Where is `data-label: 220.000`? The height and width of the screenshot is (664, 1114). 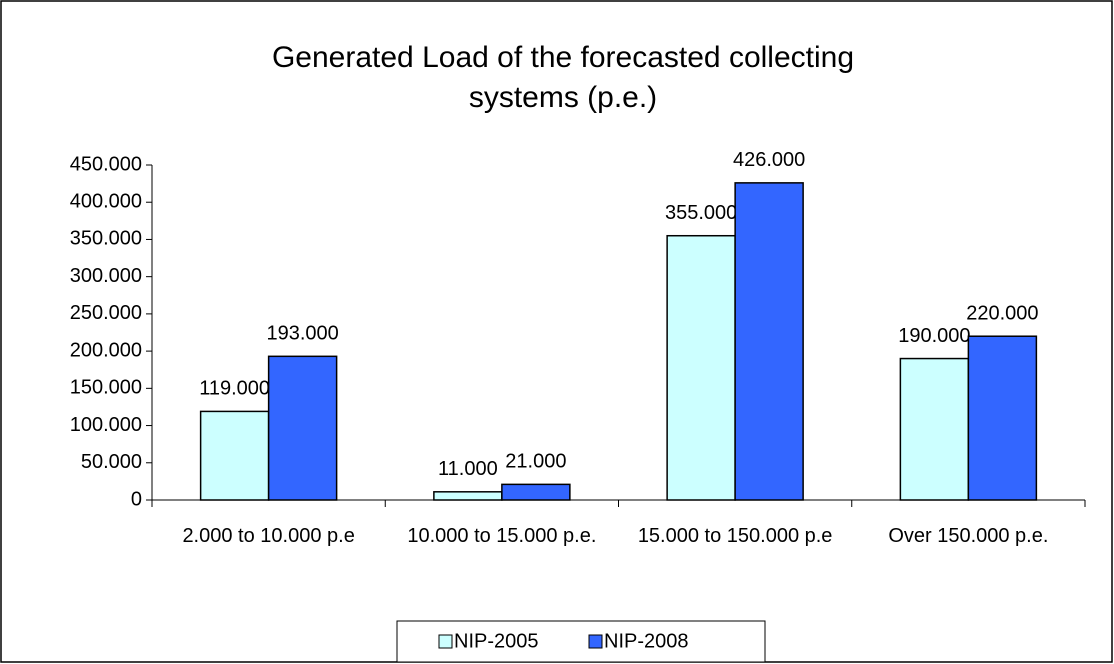 data-label: 220.000 is located at coordinates (1002, 314).